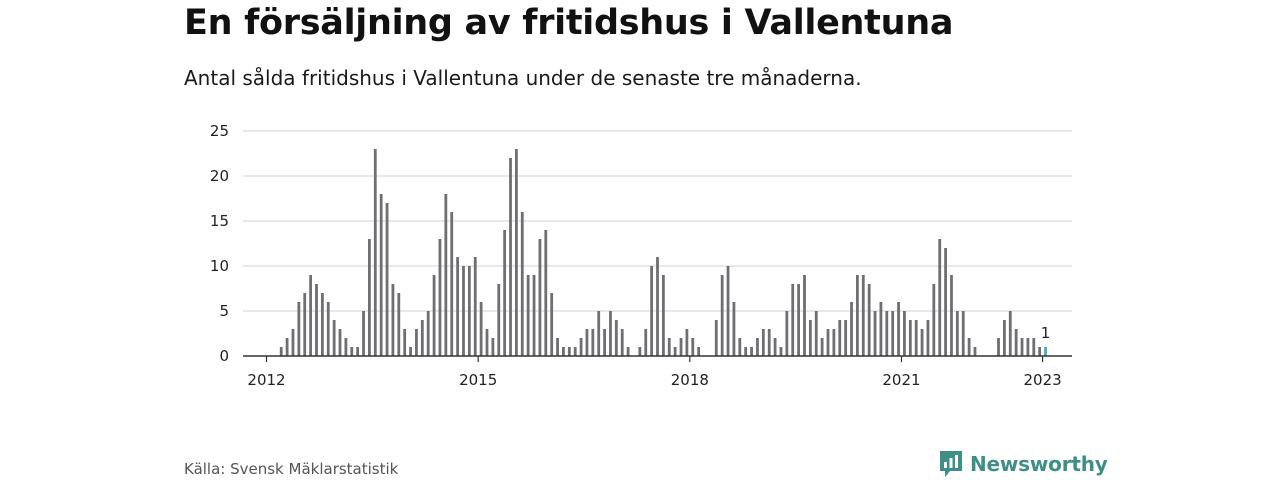 Image resolution: width=1280 pixels, height=480 pixels. Describe the element at coordinates (291, 469) in the screenshot. I see `source-note: Källa: Svensk Mäklarstatistik` at that location.